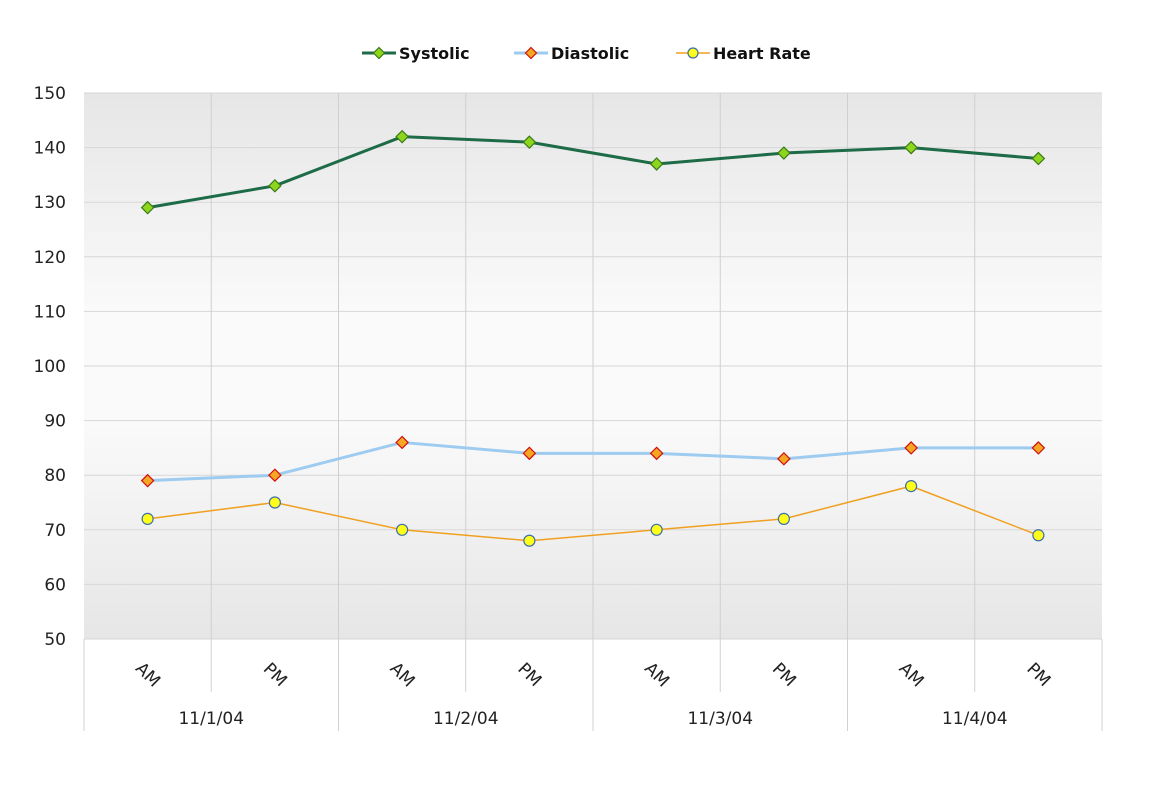  What do you see at coordinates (211, 719) in the screenshot?
I see `x-group-label: 11/1/04` at bounding box center [211, 719].